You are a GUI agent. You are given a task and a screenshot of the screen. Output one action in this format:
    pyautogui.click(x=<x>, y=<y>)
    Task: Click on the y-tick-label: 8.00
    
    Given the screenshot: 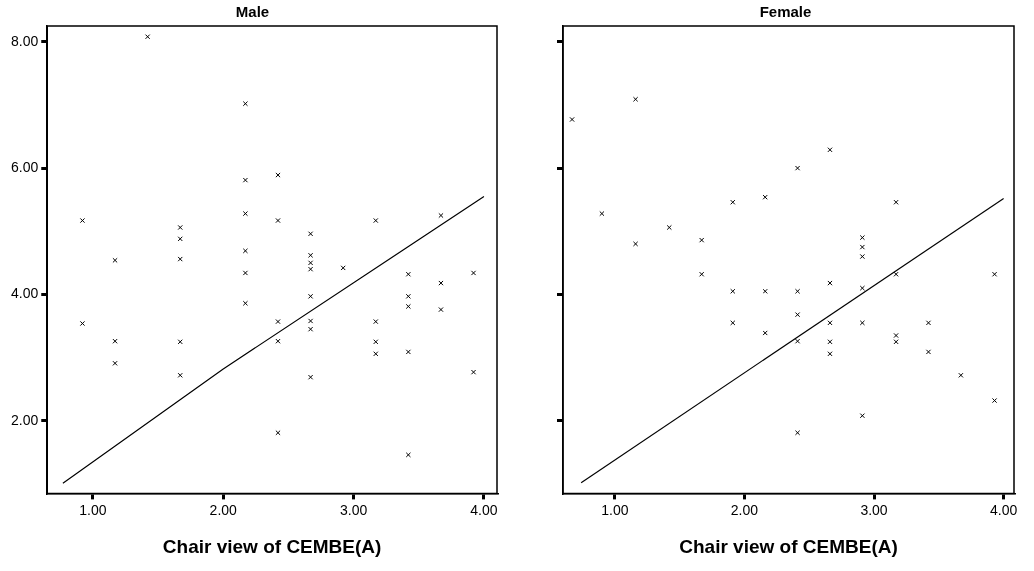 What is the action you would take?
    pyautogui.click(x=25, y=40)
    